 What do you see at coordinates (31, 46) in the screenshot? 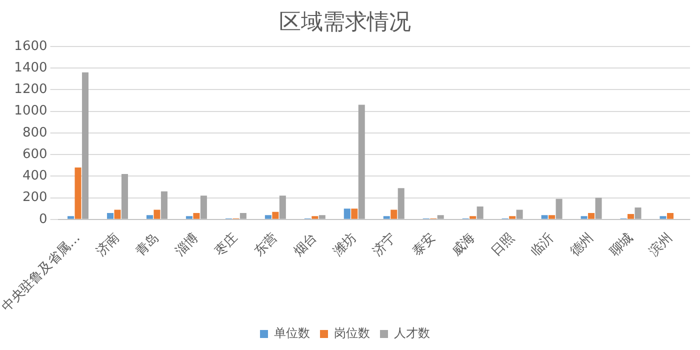
I see `y-tick-label: 1600` at bounding box center [31, 46].